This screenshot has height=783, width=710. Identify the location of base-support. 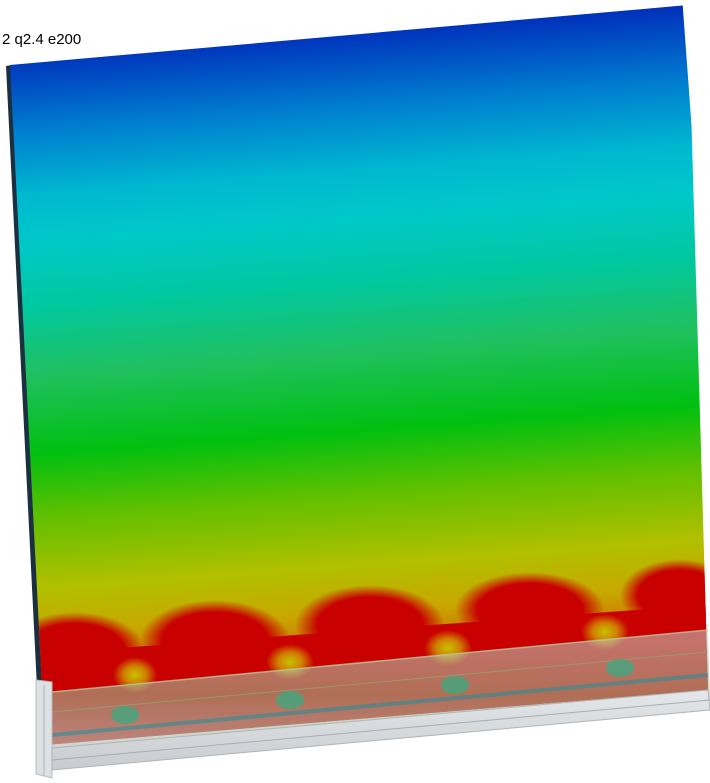
(372, 729).